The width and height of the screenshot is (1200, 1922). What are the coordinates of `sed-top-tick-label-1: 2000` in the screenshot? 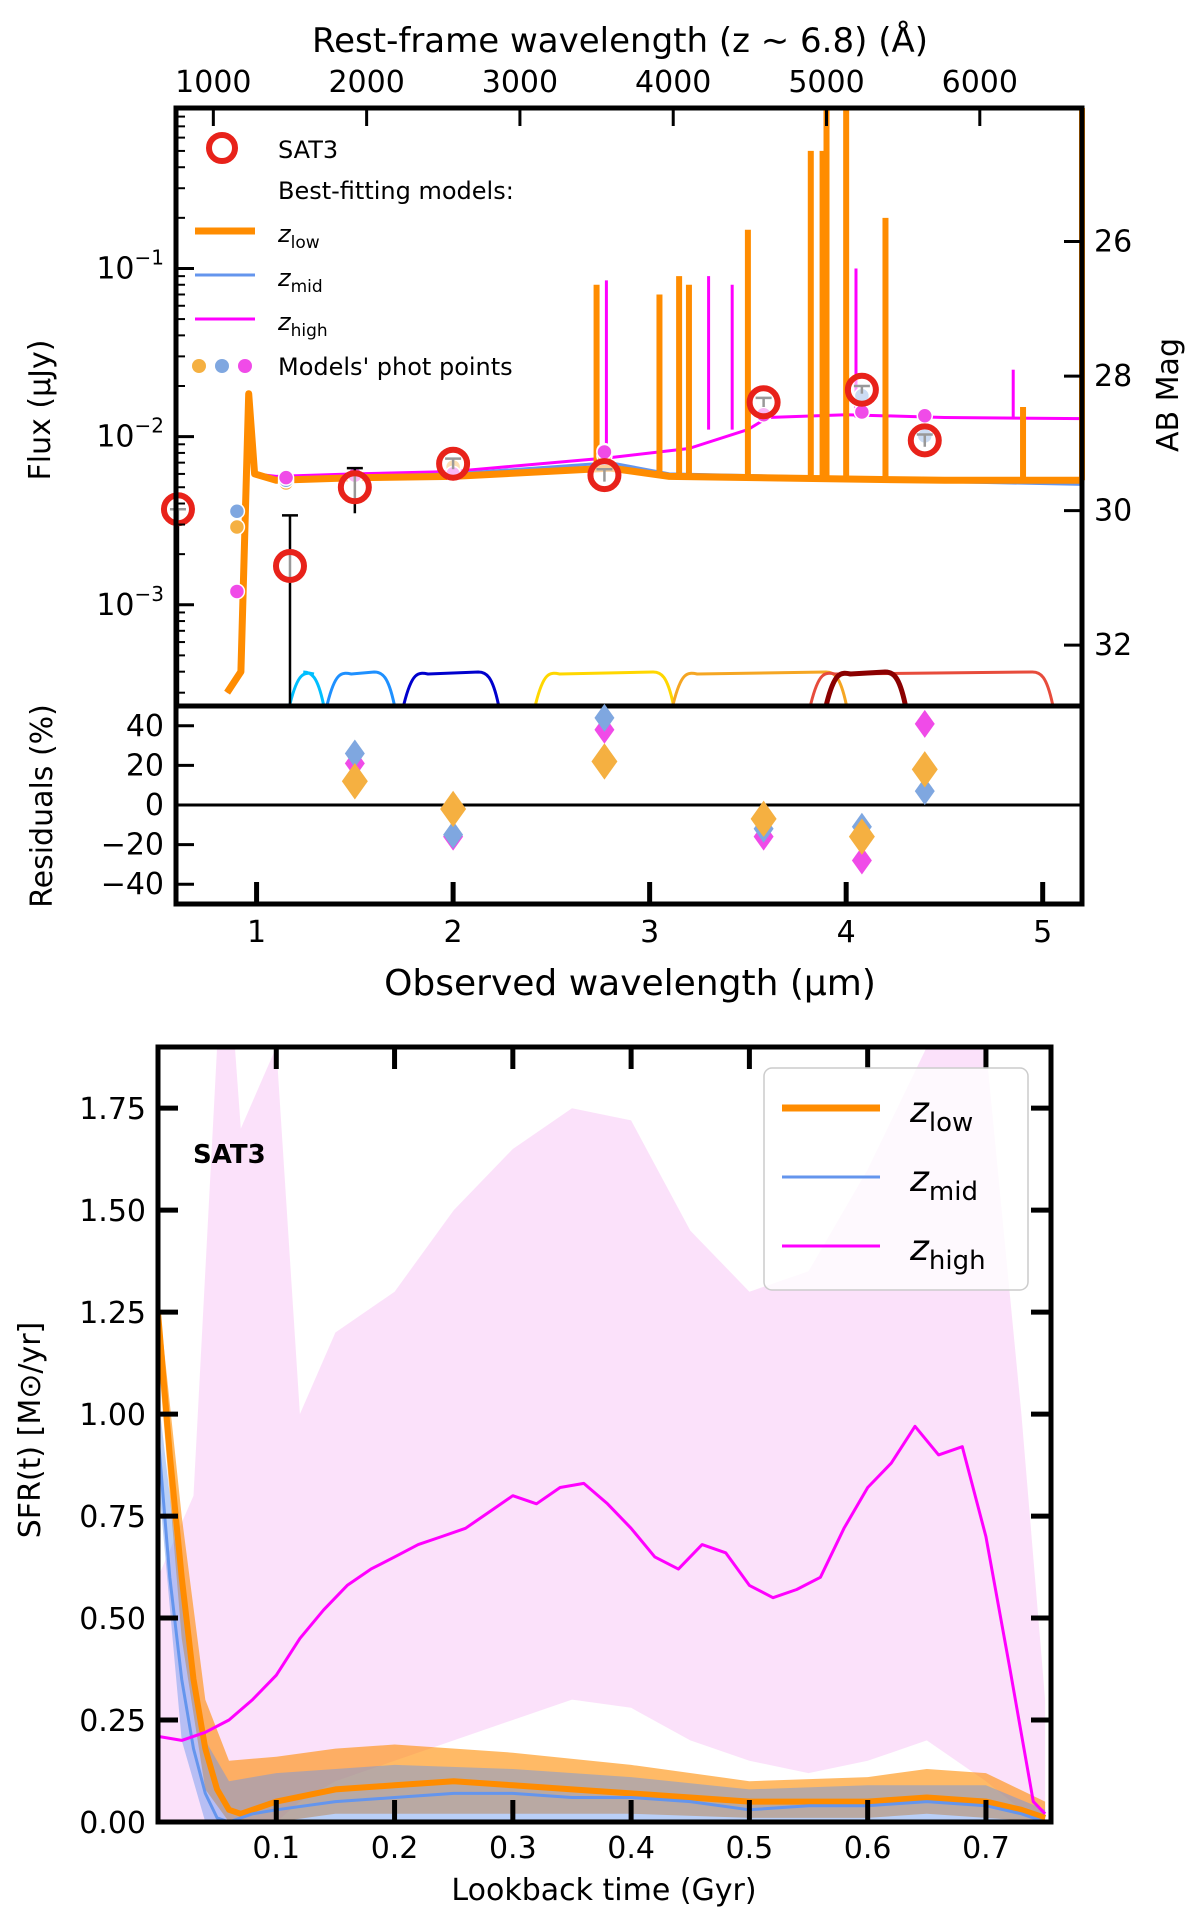 It's located at (366, 82).